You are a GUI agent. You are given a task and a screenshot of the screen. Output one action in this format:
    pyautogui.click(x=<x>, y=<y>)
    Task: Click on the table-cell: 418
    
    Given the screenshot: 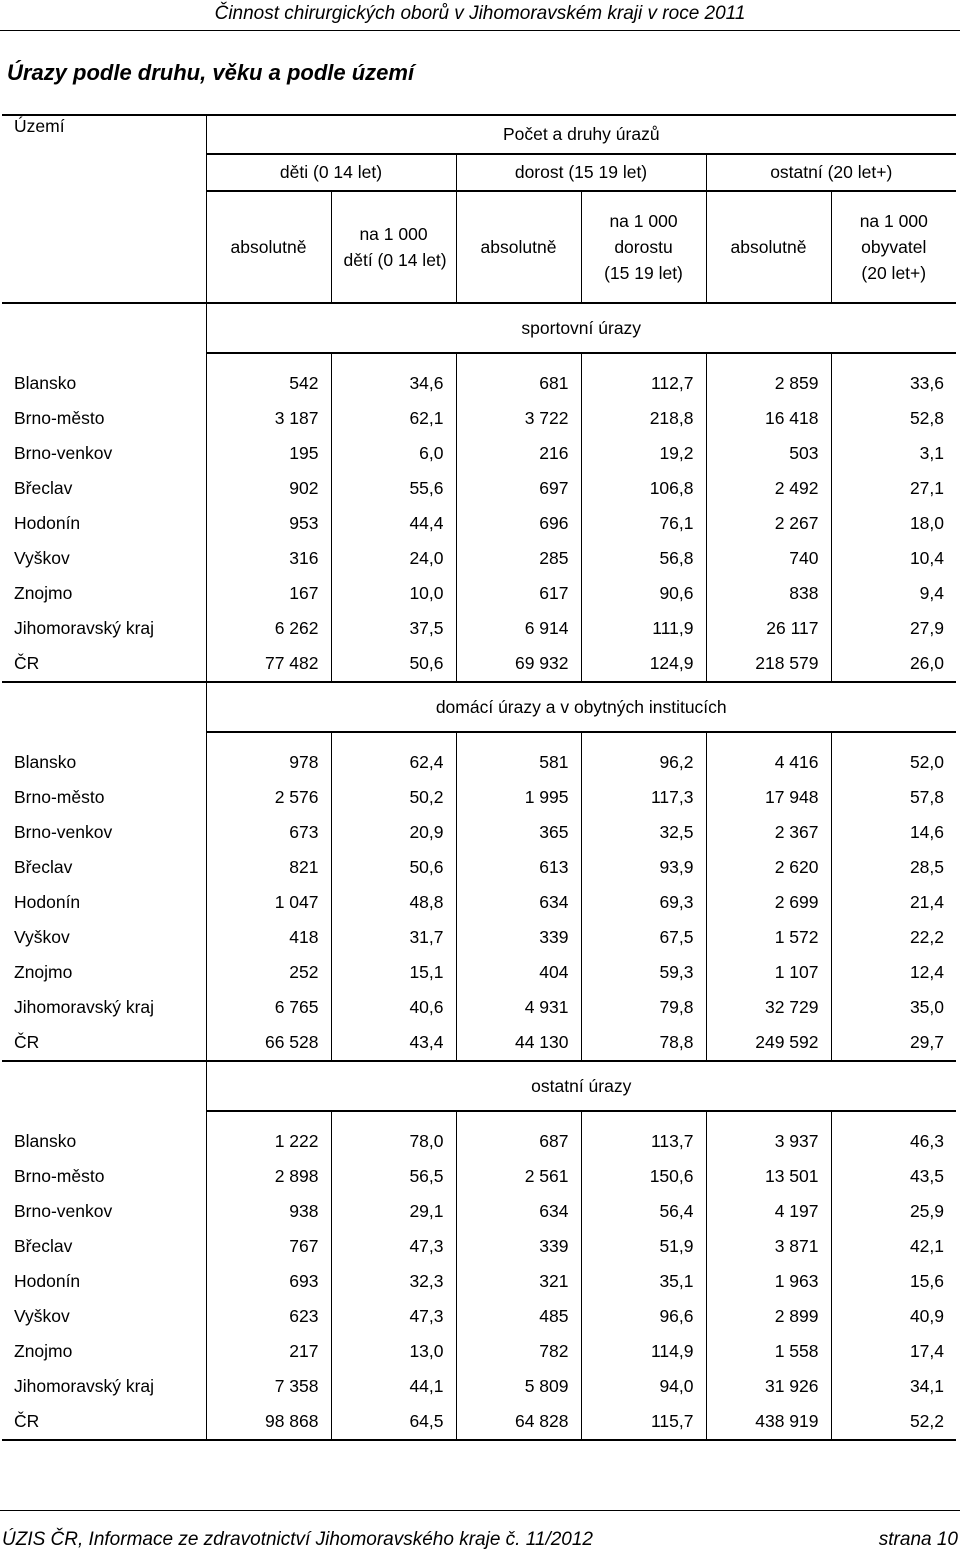 What is the action you would take?
    pyautogui.click(x=268, y=937)
    